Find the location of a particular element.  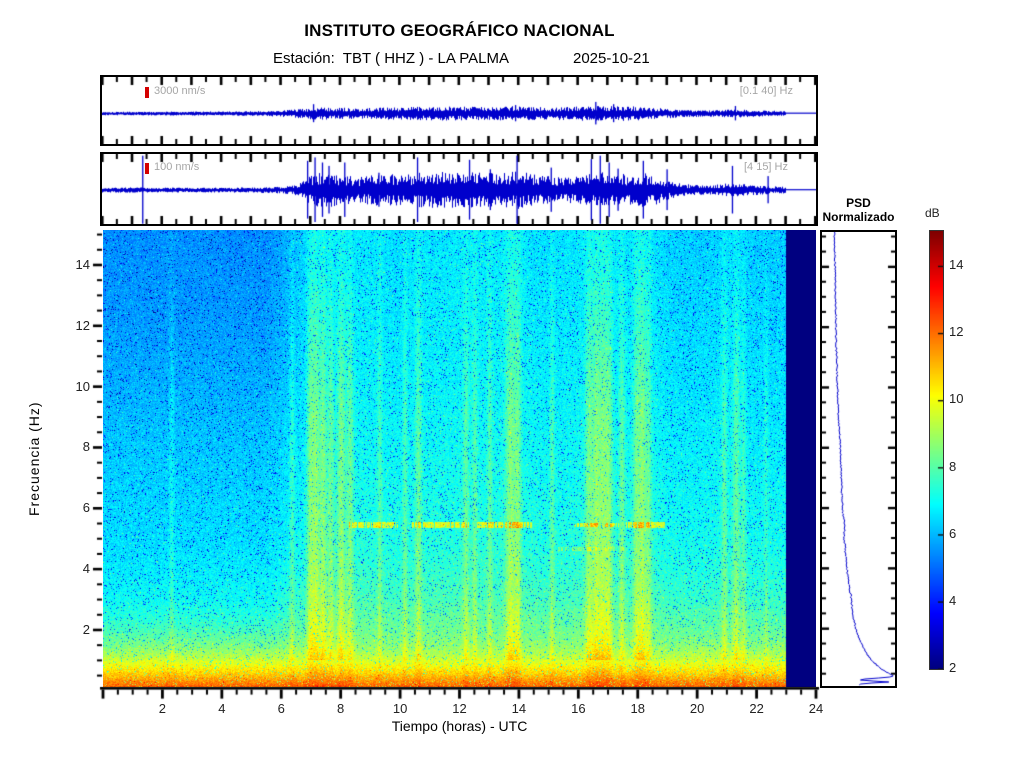

colorbar-tick-label: 10 is located at coordinates (956, 399).